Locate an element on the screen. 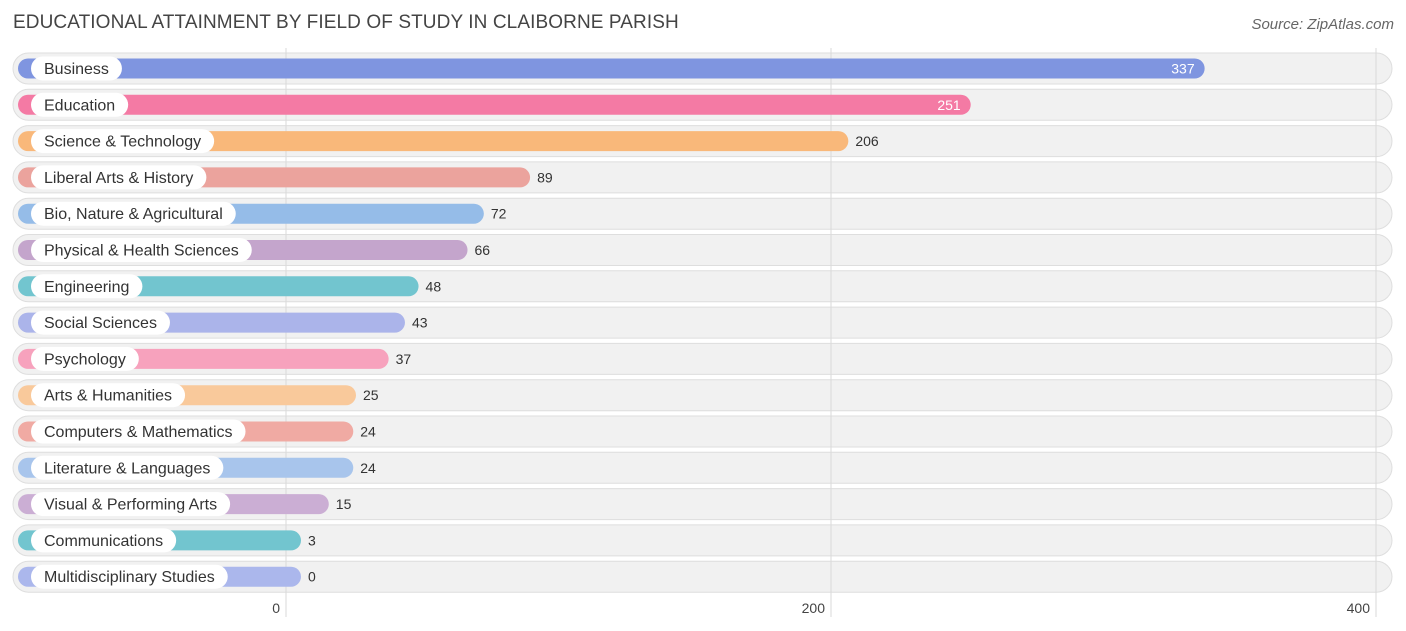 The height and width of the screenshot is (631, 1406). value-label: 206 is located at coordinates (867, 141).